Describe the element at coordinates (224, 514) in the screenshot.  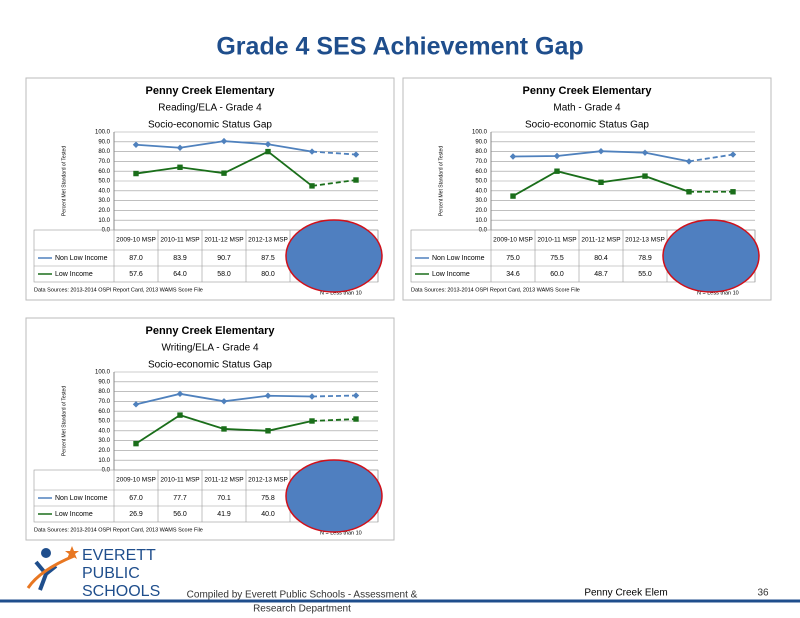
I see `table-value: 41.9` at that location.